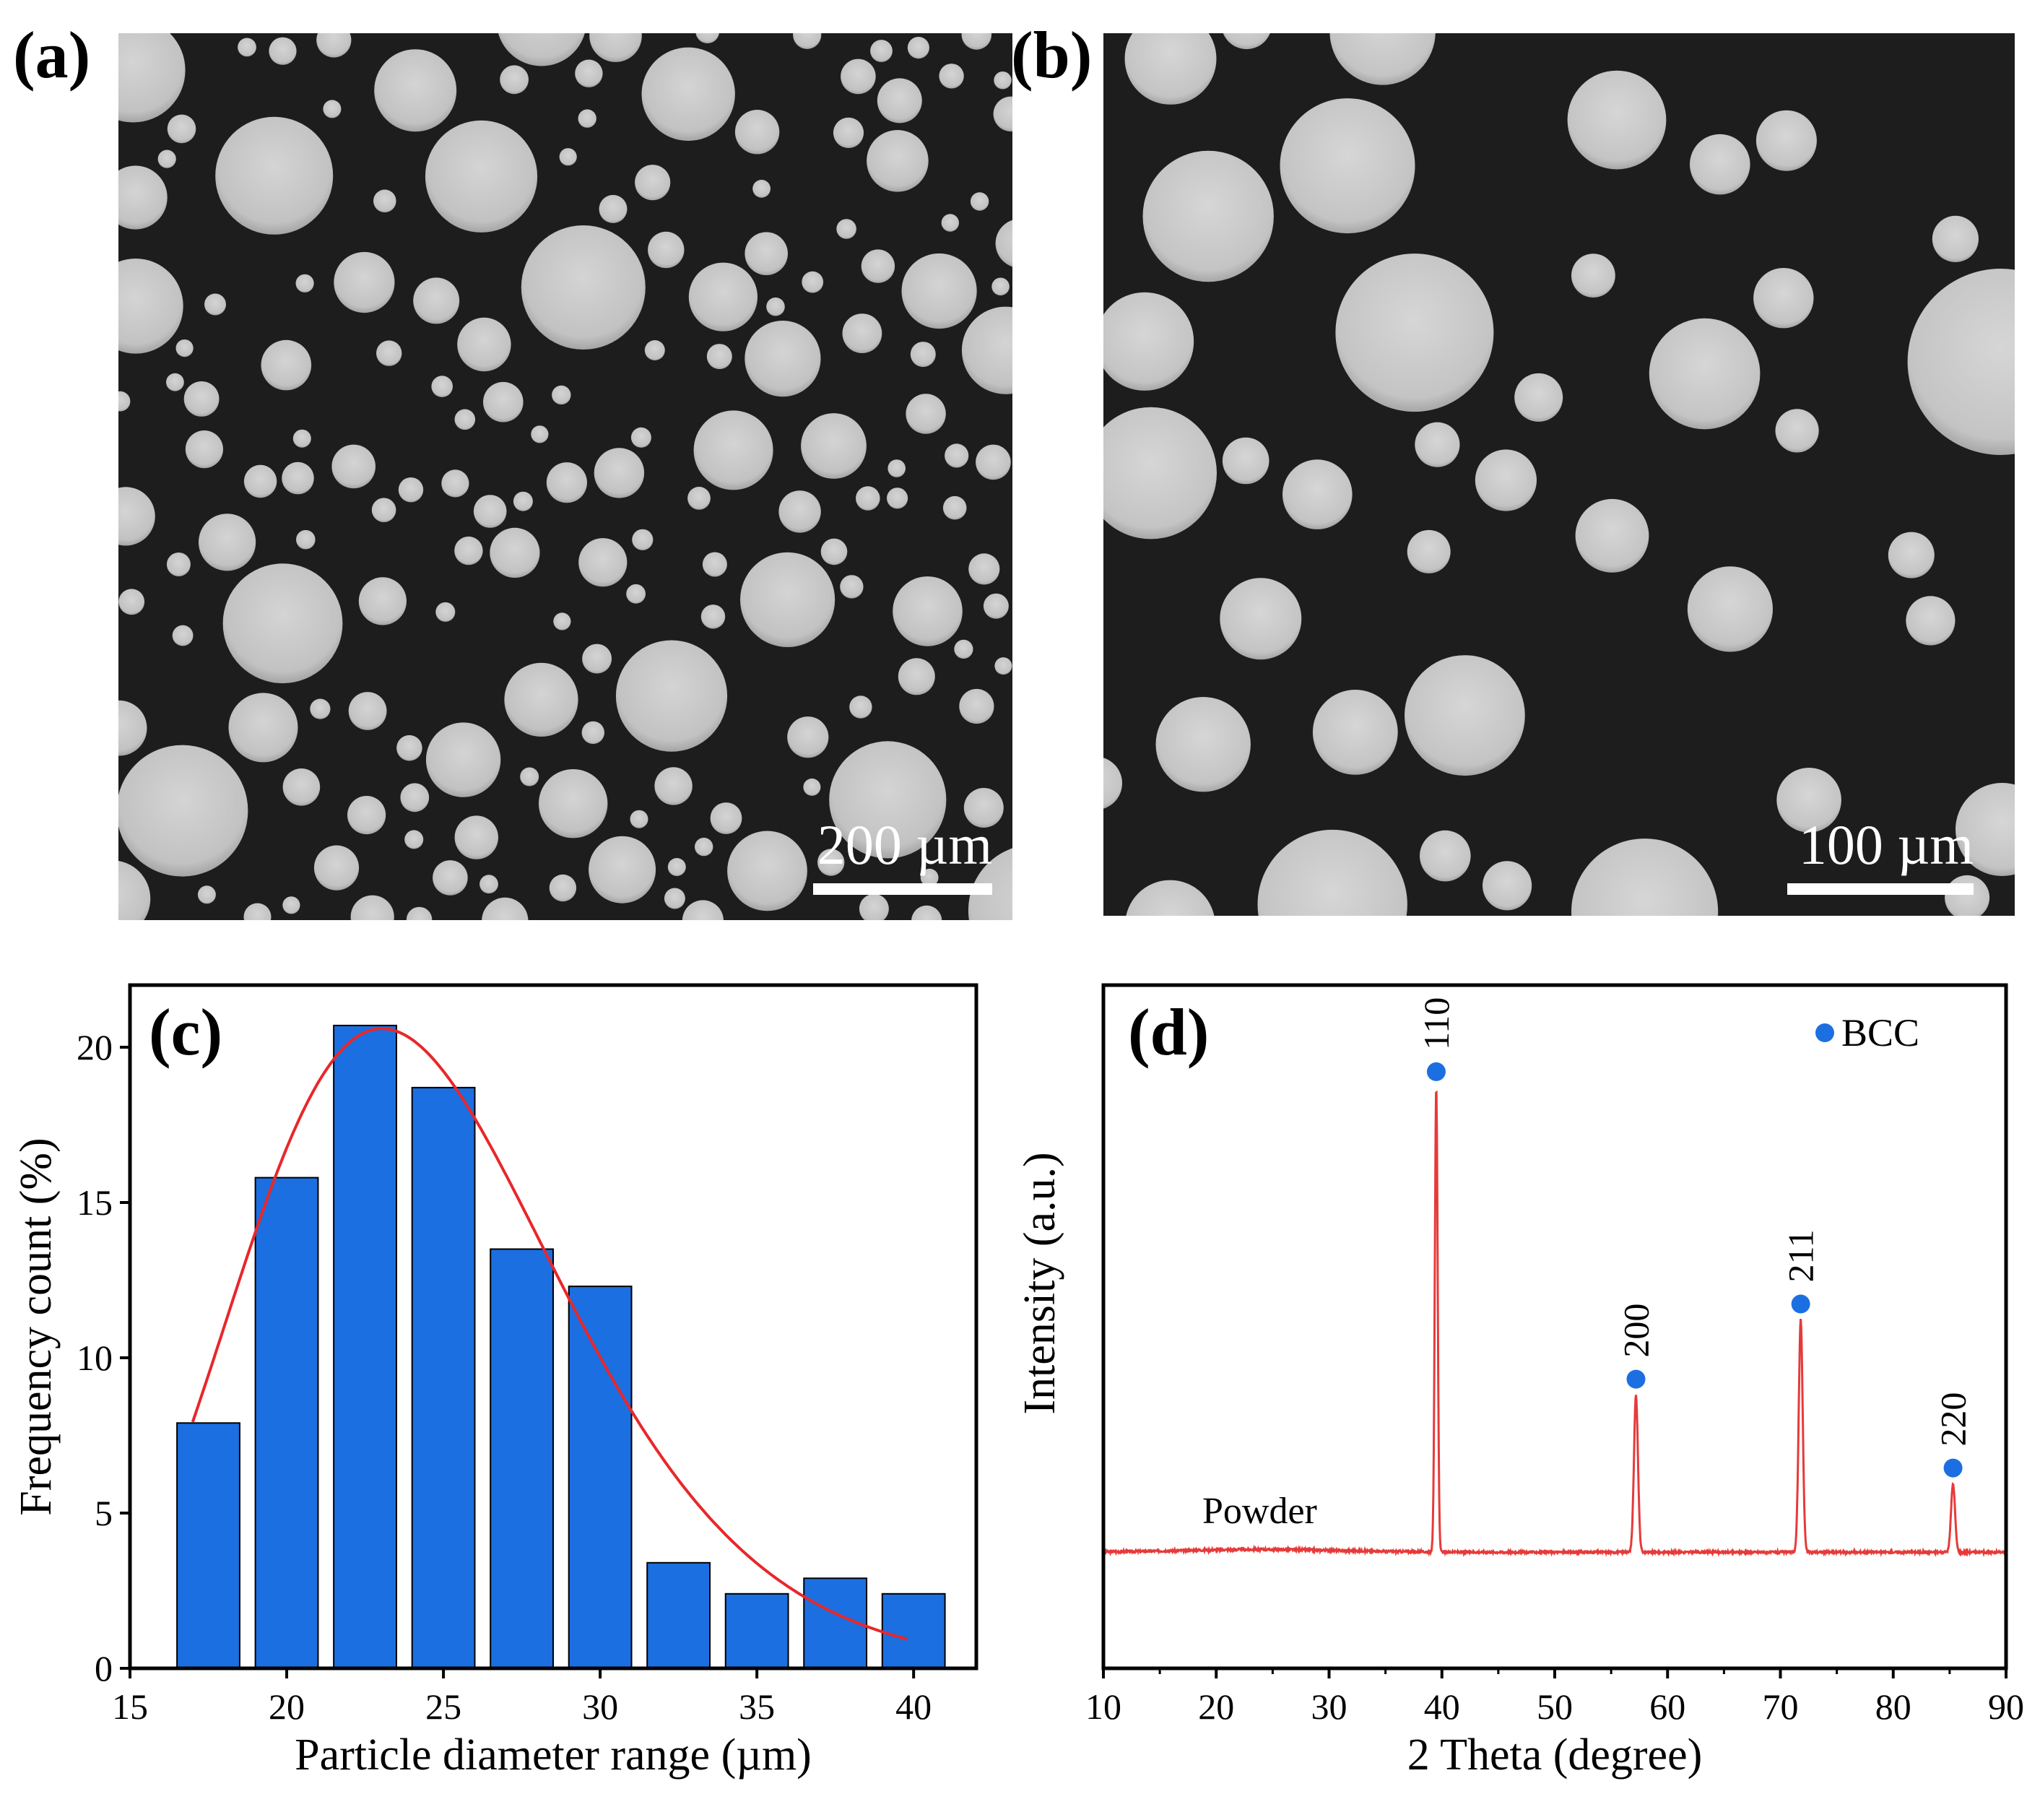 The height and width of the screenshot is (1820, 2027). I want to click on x-tick-label: 15, so click(130, 1706).